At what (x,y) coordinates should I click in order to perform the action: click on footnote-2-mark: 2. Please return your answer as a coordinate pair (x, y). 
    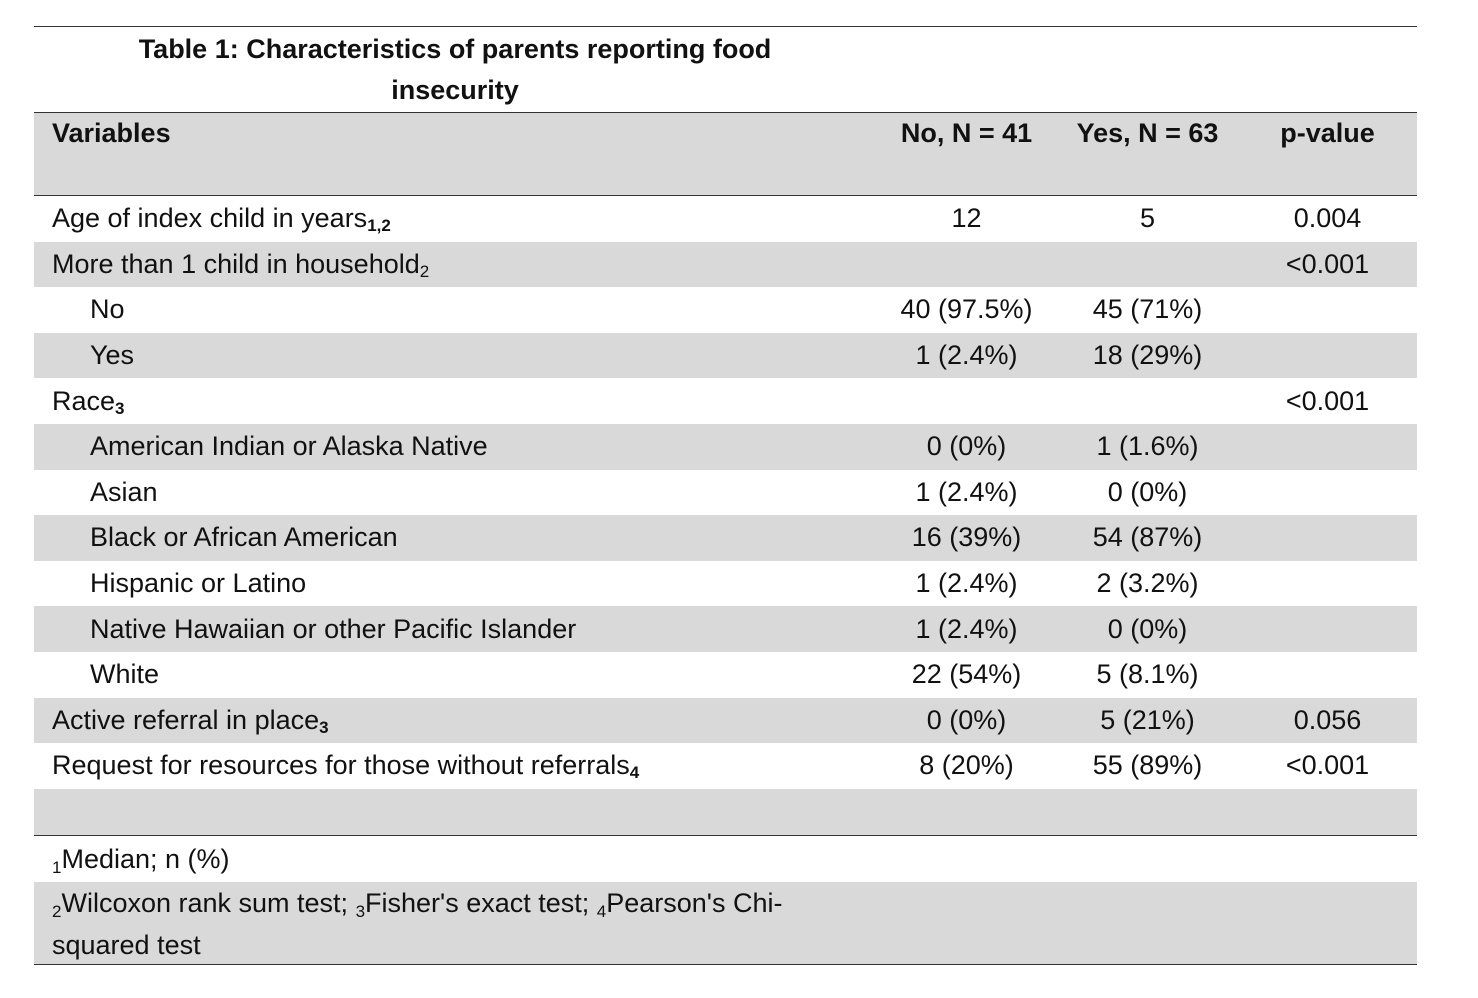
    Looking at the image, I should click on (57, 911).